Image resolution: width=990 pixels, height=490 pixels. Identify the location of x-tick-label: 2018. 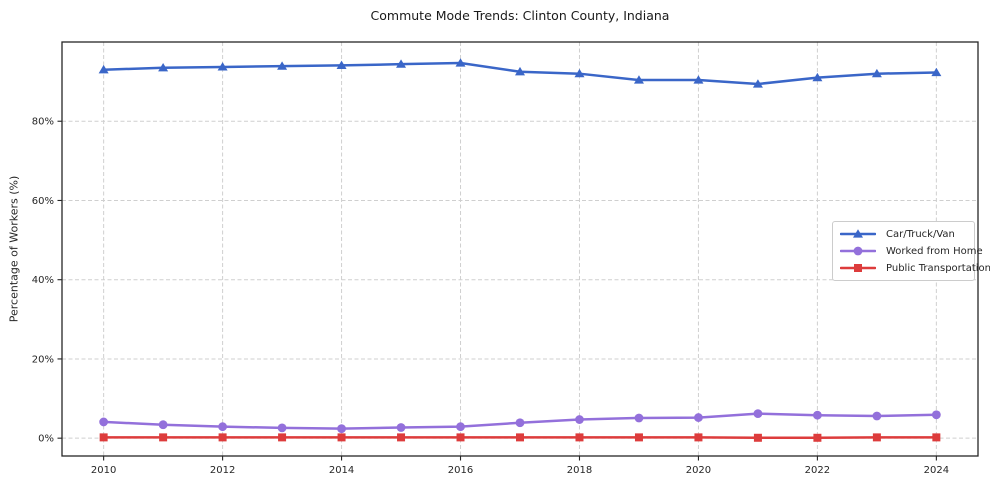
(579, 470).